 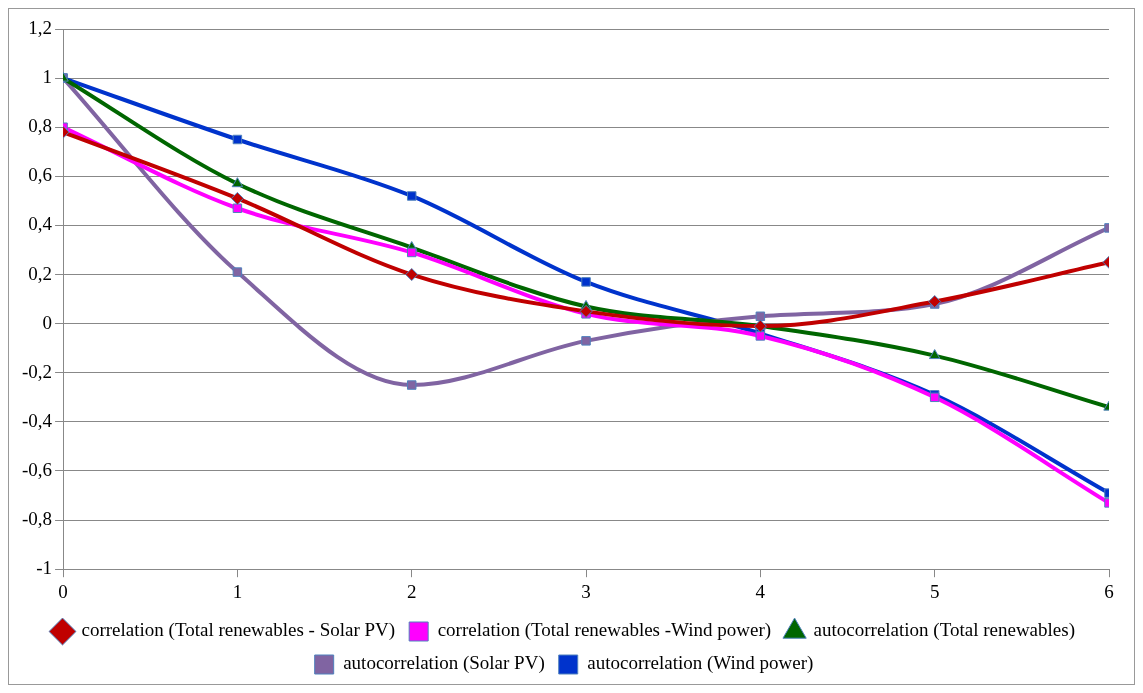 What do you see at coordinates (40, 126) in the screenshot?
I see `y-tick-label: 0,8` at bounding box center [40, 126].